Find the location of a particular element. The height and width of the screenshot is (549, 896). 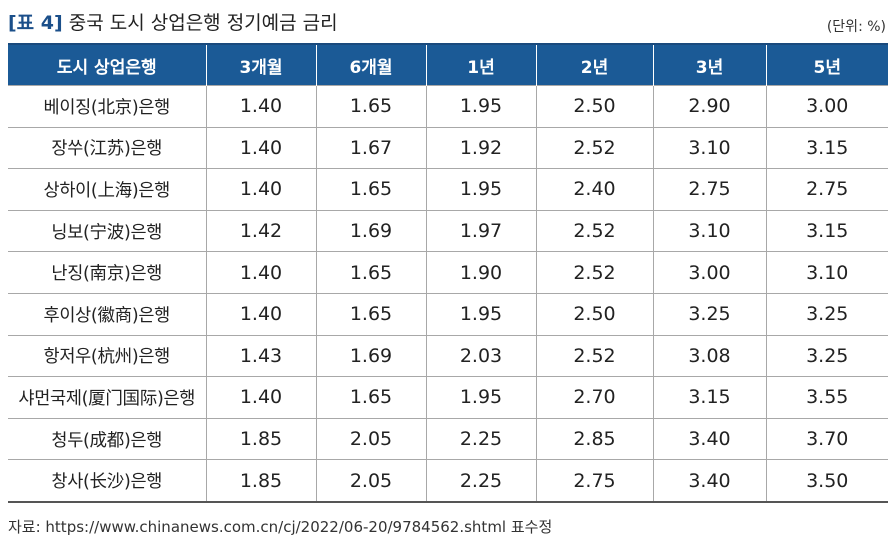

bank-name: 상하이(上海)은행 is located at coordinates (107, 189).